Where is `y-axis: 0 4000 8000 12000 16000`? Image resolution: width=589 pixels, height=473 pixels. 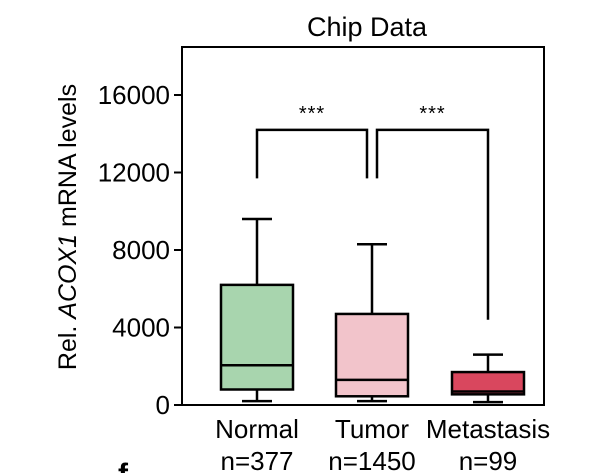 y-axis: 0 4000 8000 12000 16000 is located at coordinates (140, 250).